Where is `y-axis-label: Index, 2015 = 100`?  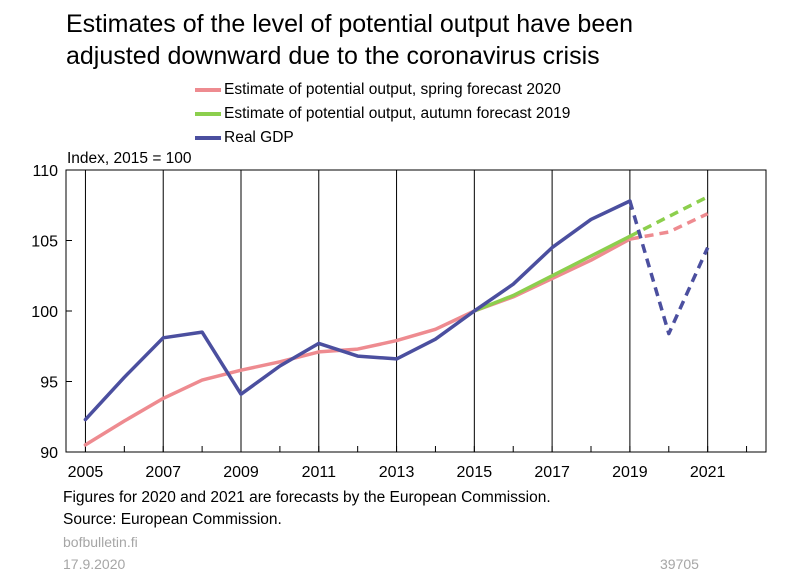
y-axis-label: Index, 2015 = 100 is located at coordinates (129, 158).